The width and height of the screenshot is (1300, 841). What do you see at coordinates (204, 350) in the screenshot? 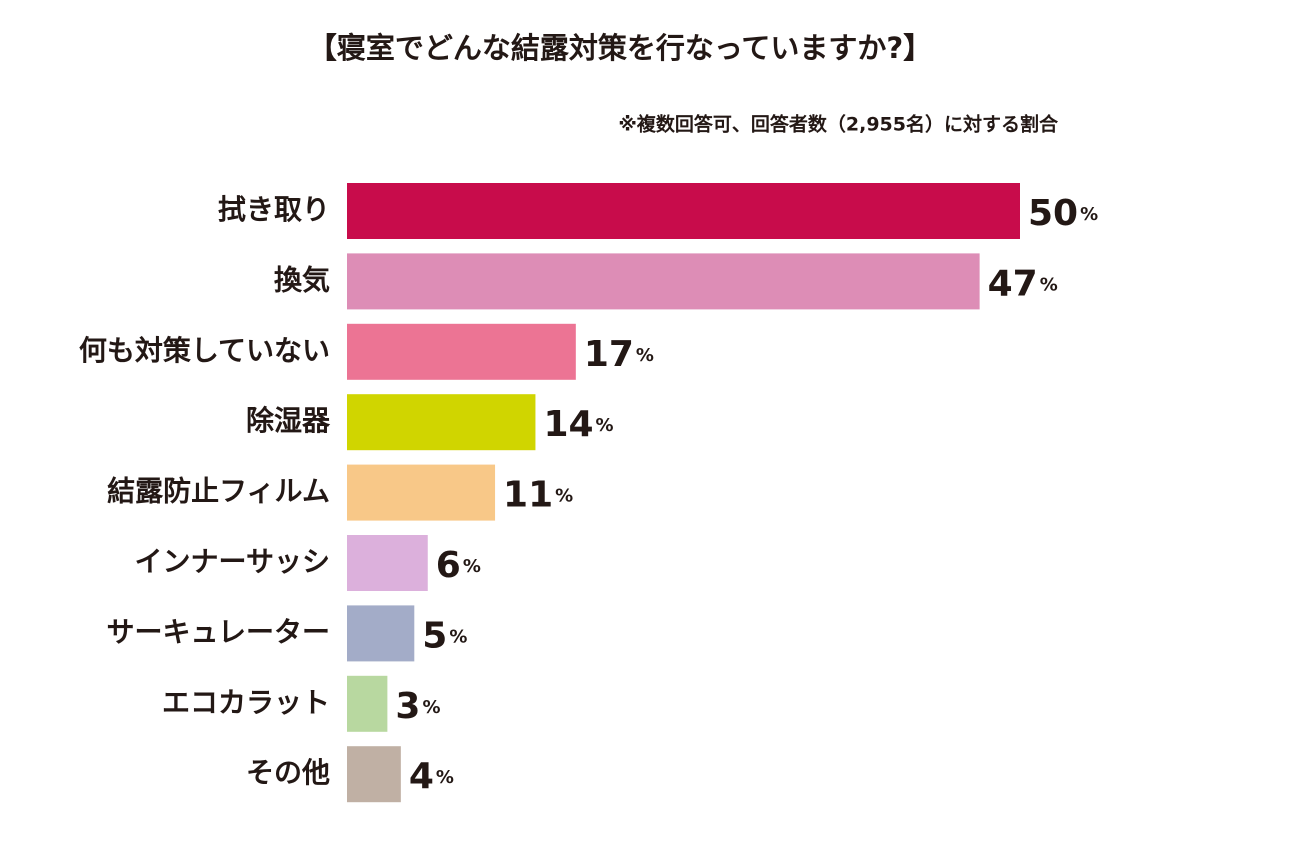
I see `category-label: 何も対策していない` at bounding box center [204, 350].